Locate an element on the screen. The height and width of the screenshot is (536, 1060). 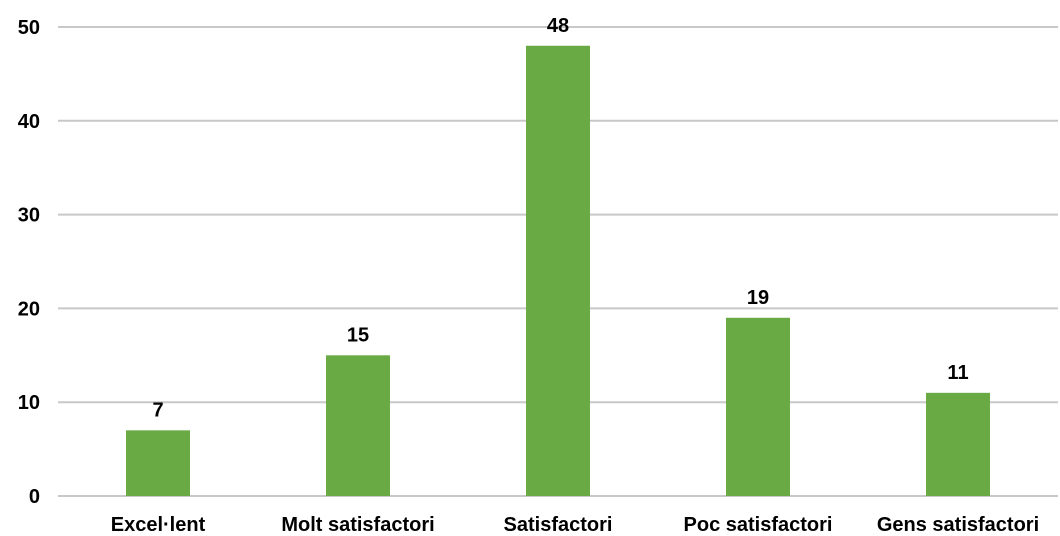
x-category-label: Poc satisfactori is located at coordinates (758, 525).